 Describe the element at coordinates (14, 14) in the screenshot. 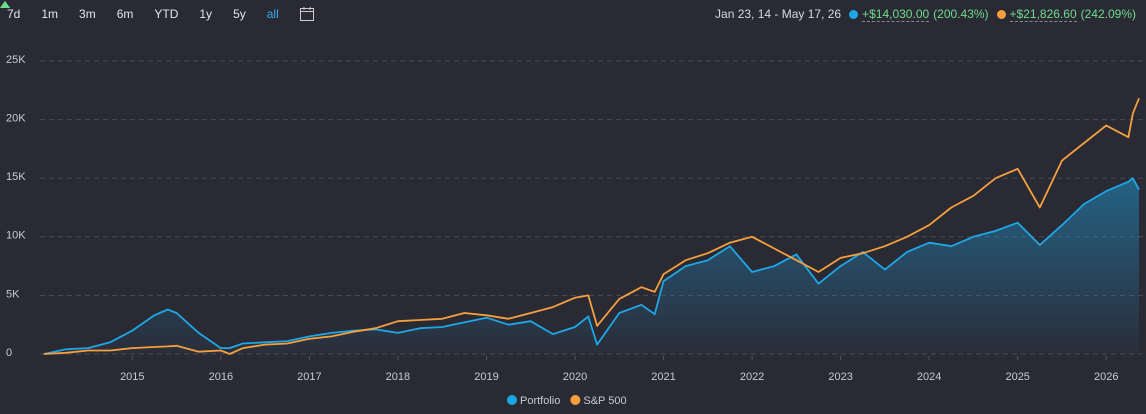

I see `range-button: 7d` at that location.